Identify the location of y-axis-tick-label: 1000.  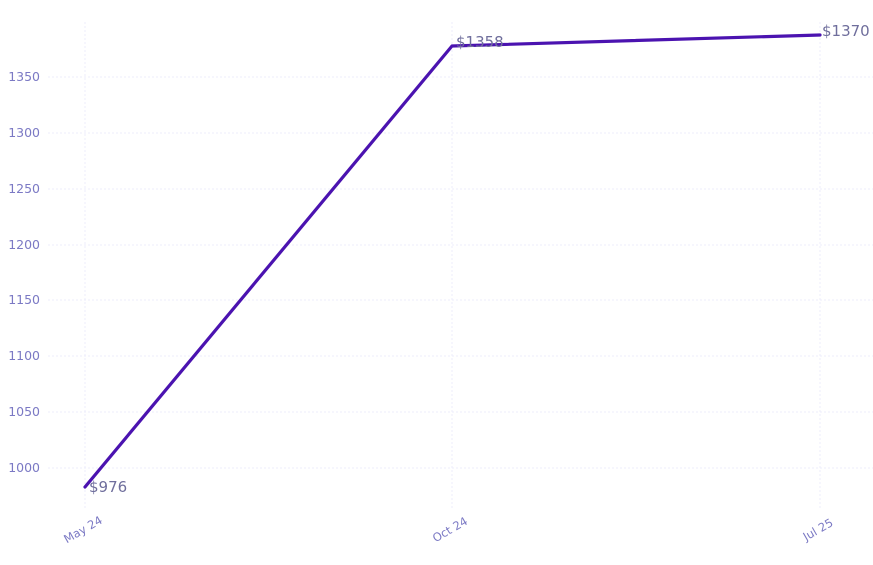
(24, 467).